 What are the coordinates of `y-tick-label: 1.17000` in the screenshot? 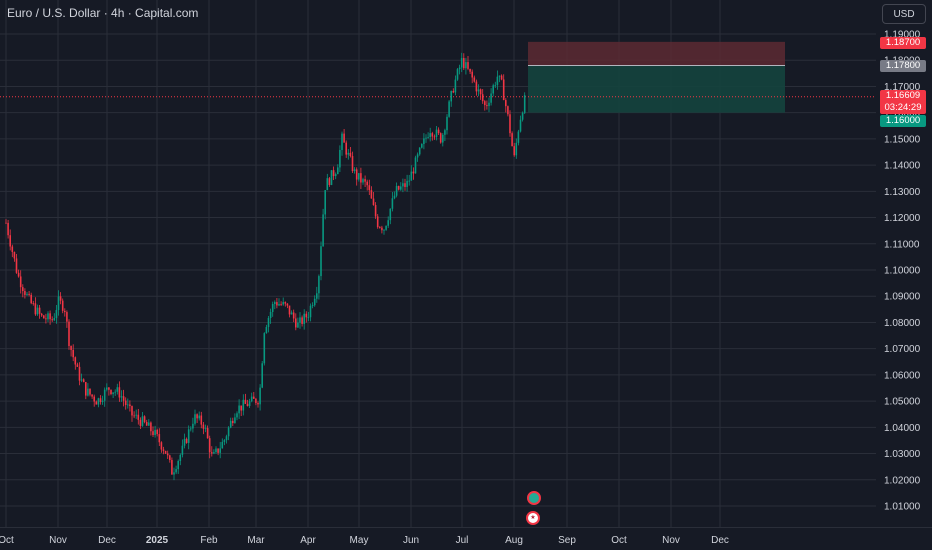 It's located at (902, 87).